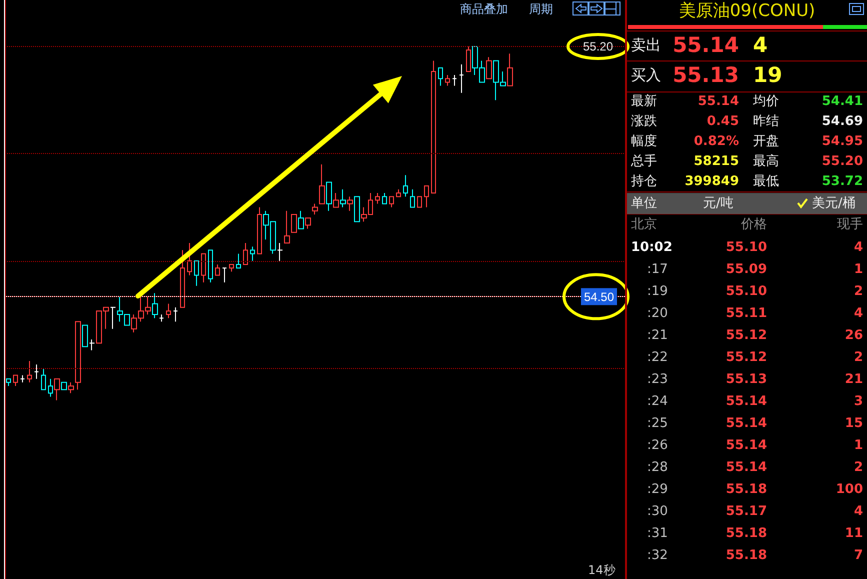 The height and width of the screenshot is (579, 867). Describe the element at coordinates (753, 224) in the screenshot. I see `text: 价格` at that location.